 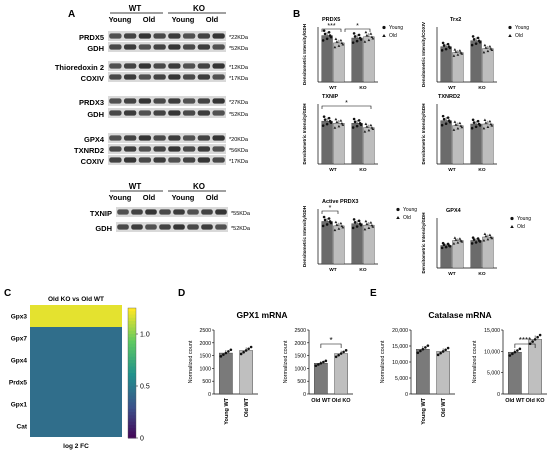 I want to click on y-tick-label: 1500, so click(x=205, y=357).